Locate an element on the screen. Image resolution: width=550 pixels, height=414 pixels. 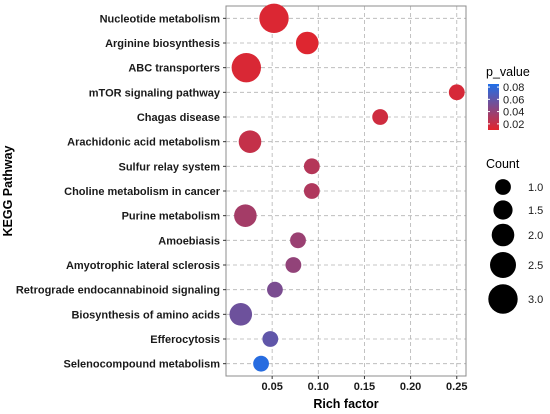
color-legend-label: 0.02 is located at coordinates (513, 125).